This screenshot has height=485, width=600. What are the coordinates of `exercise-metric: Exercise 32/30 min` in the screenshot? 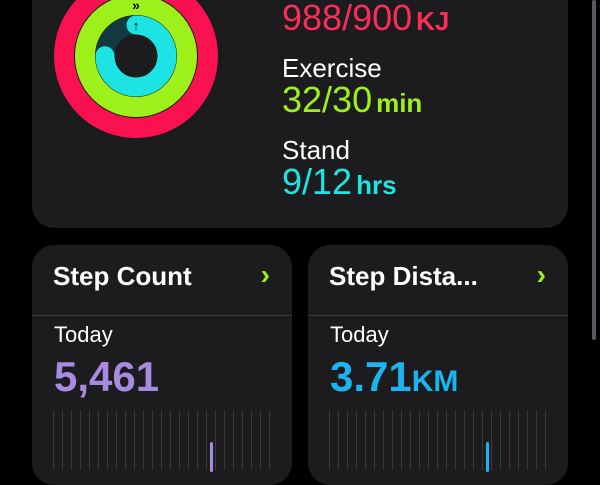 It's located at (352, 86).